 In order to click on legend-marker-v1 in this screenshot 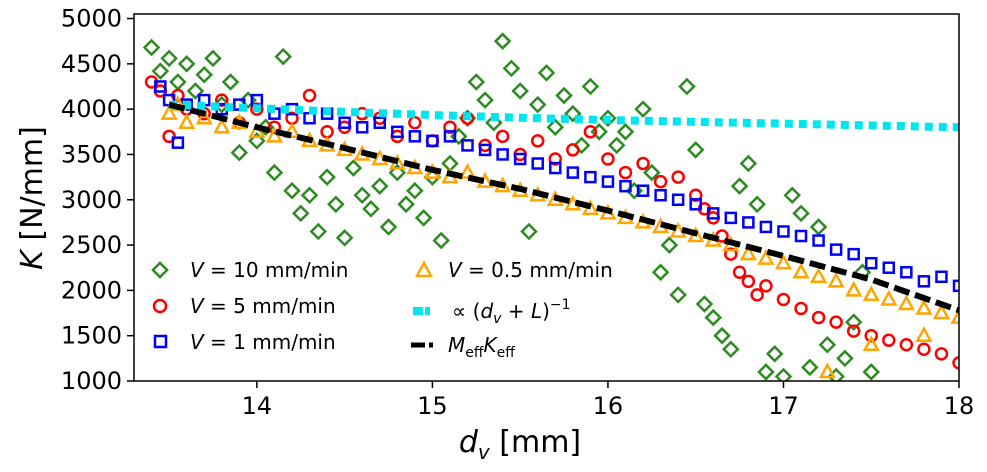, I will do `click(160, 341)`.